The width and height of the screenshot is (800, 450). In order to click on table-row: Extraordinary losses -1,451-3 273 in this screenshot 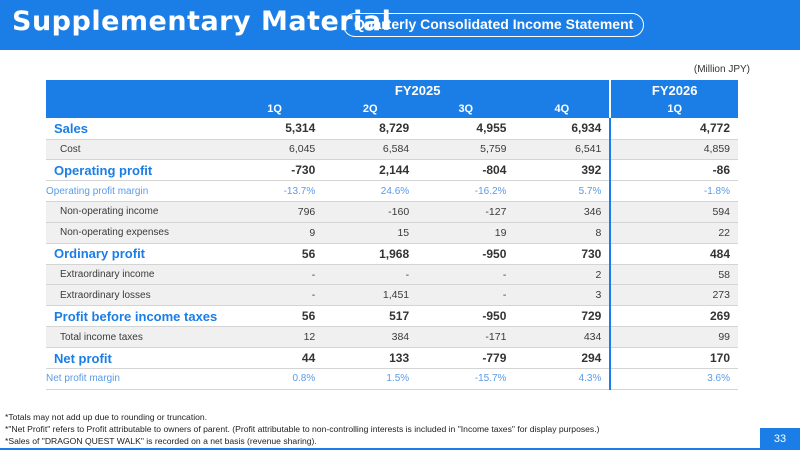, I will do `click(392, 295)`.